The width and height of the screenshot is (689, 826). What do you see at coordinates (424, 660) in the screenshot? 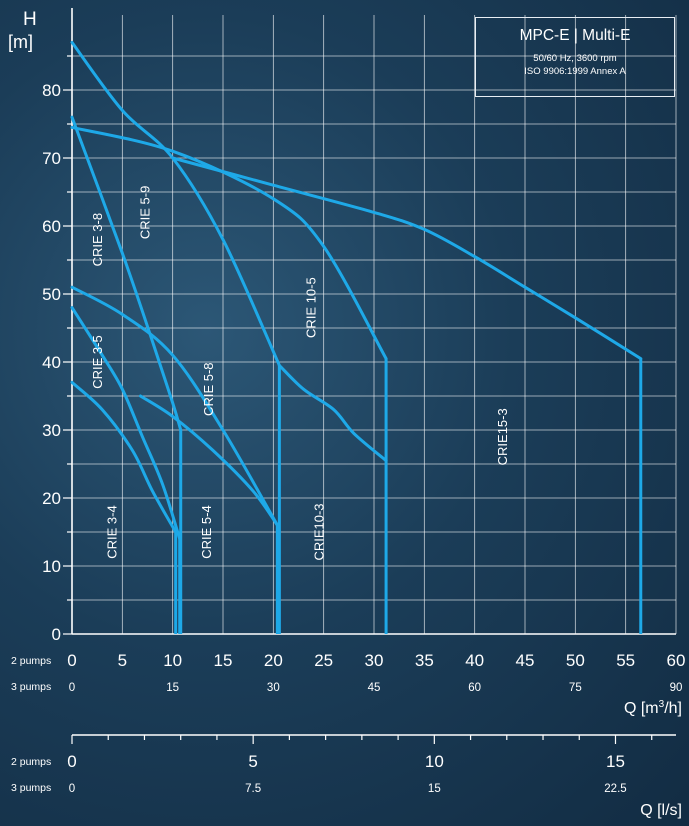
I see `x-tick-label-2pumps: 35` at bounding box center [424, 660].